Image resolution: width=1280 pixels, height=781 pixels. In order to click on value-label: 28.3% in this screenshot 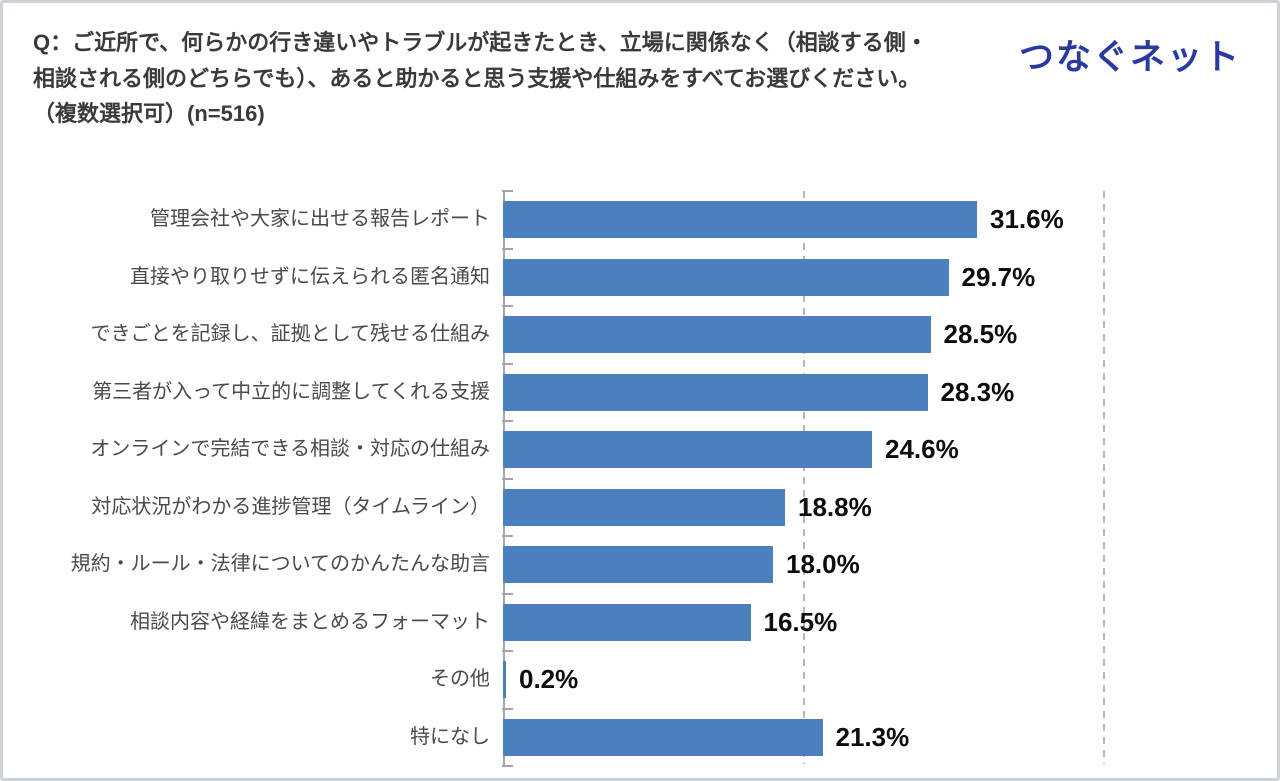, I will do `click(977, 391)`.